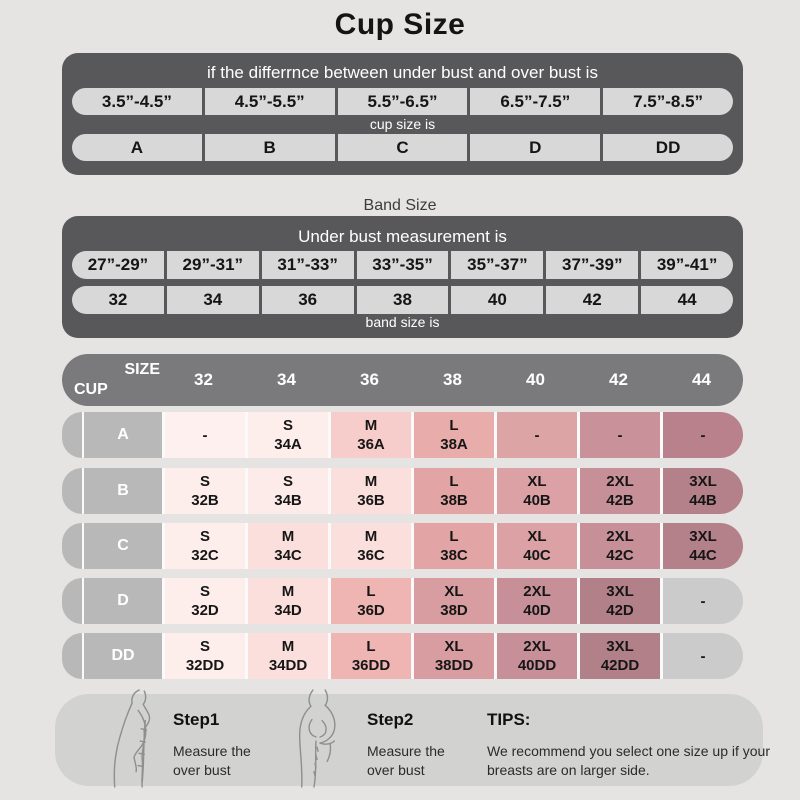 The image size is (800, 800). What do you see at coordinates (118, 300) in the screenshot?
I see `band-number-pill: 32` at bounding box center [118, 300].